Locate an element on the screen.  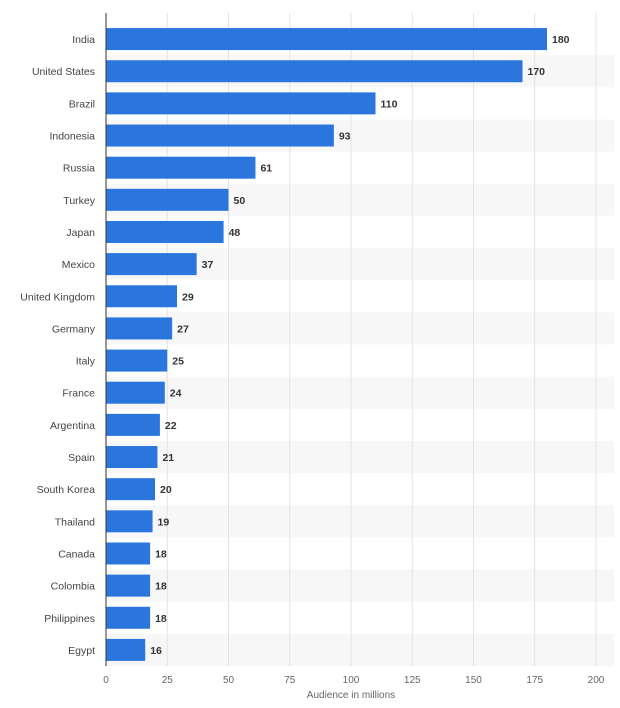
x-axis-ticks: 0 25 50 75 100 125 150 175 200 is located at coordinates (354, 680).